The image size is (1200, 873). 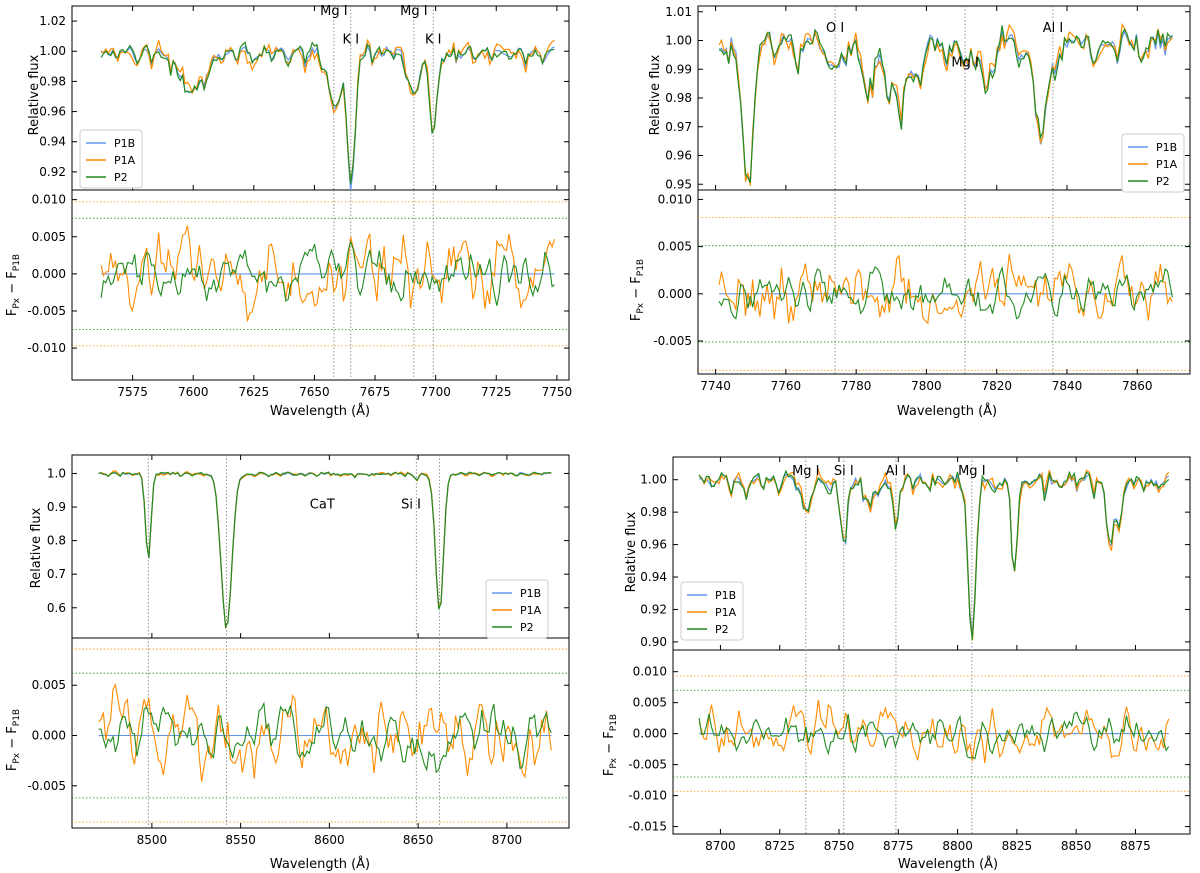 I want to click on y-tick-label: 1.01, so click(x=678, y=12).